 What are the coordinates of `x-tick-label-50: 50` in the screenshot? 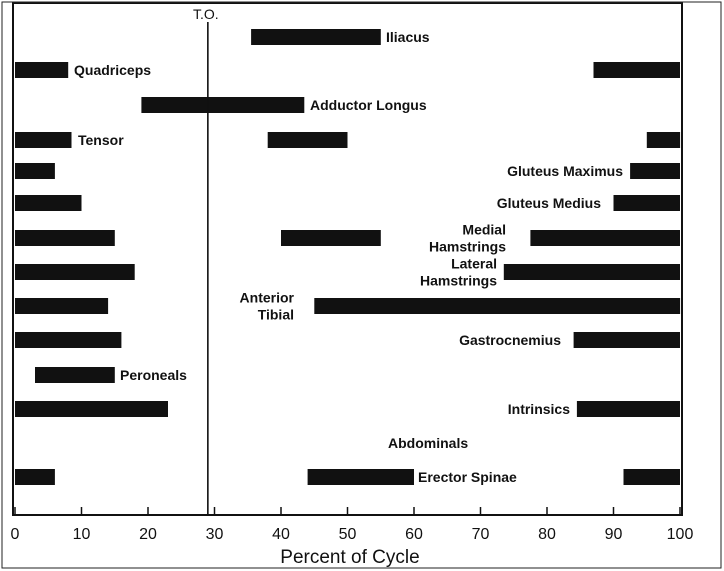 It's located at (348, 534).